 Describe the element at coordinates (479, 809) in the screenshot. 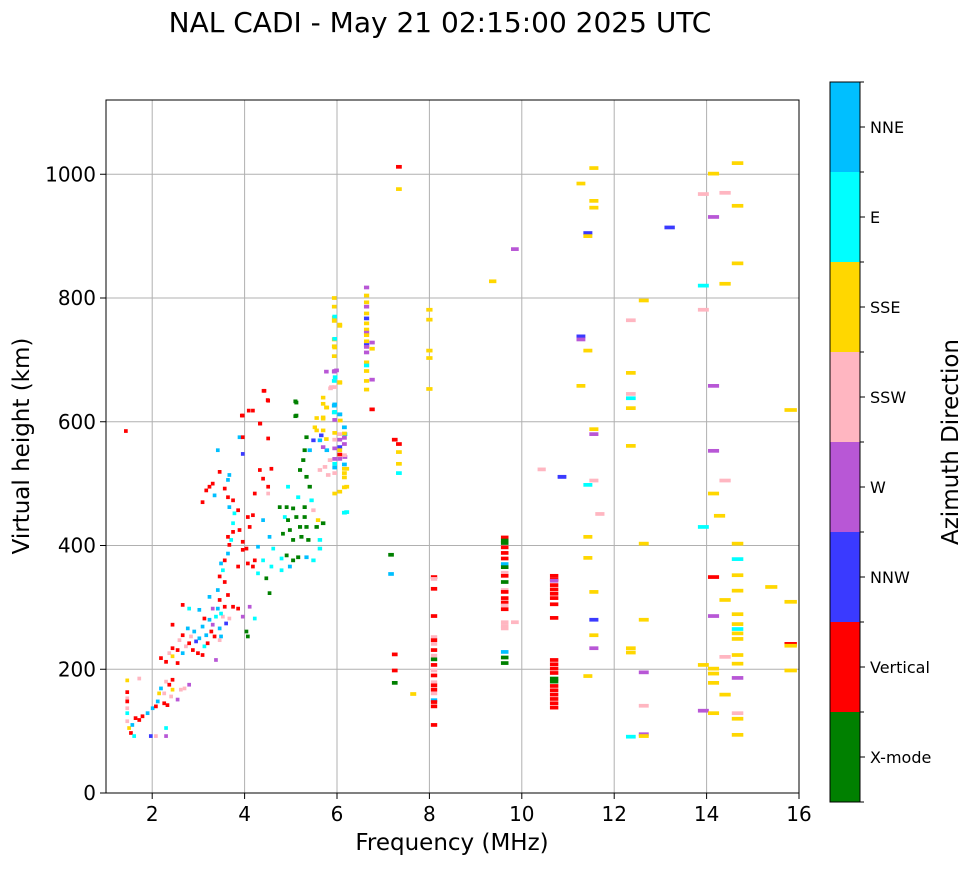

I see `x-axis-ticks: 2 4 6 8 10 12 14 16` at that location.